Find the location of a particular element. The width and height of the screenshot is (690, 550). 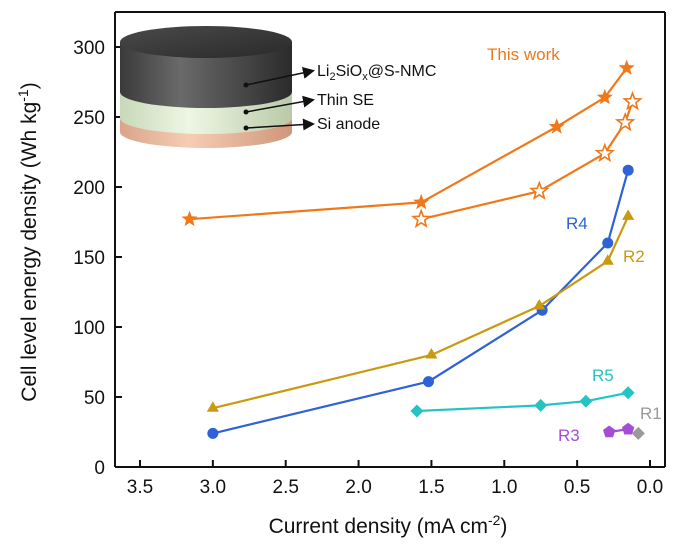

y-tick-label: 200 is located at coordinates (89, 188).